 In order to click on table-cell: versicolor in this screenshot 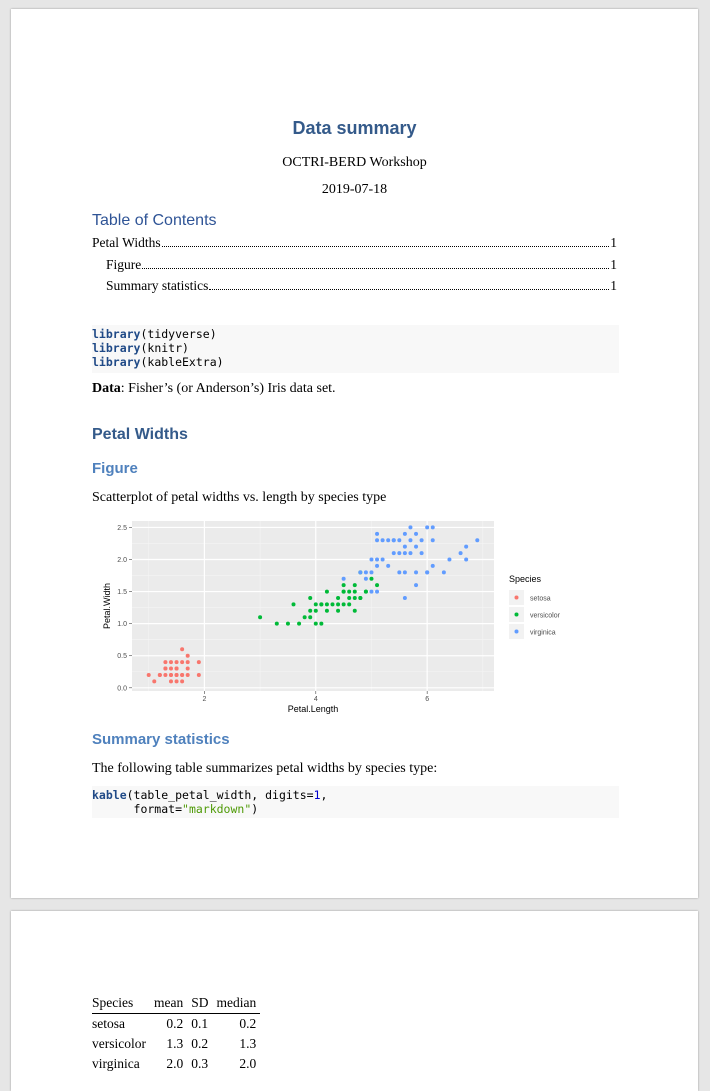, I will do `click(119, 1043)`.